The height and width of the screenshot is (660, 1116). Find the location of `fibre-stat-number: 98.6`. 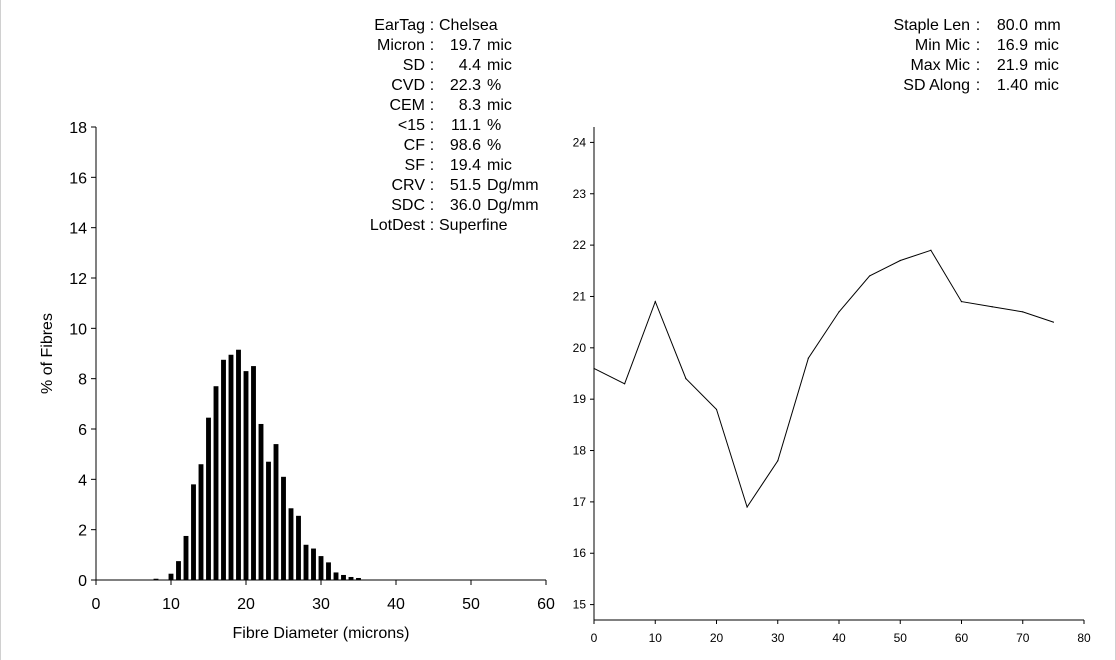

fibre-stat-number: 98.6 is located at coordinates (465, 145).